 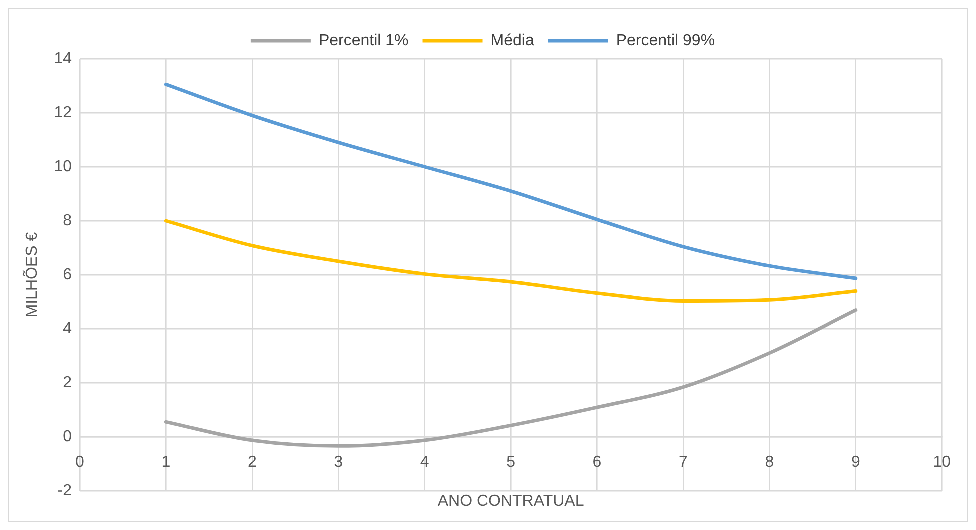 I want to click on x-tick-label: 1, so click(x=166, y=463).